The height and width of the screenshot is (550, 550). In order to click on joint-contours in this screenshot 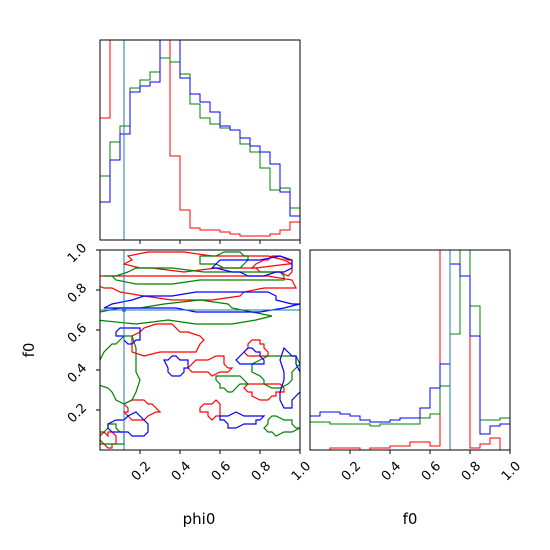, I will do `click(200, 350)`.